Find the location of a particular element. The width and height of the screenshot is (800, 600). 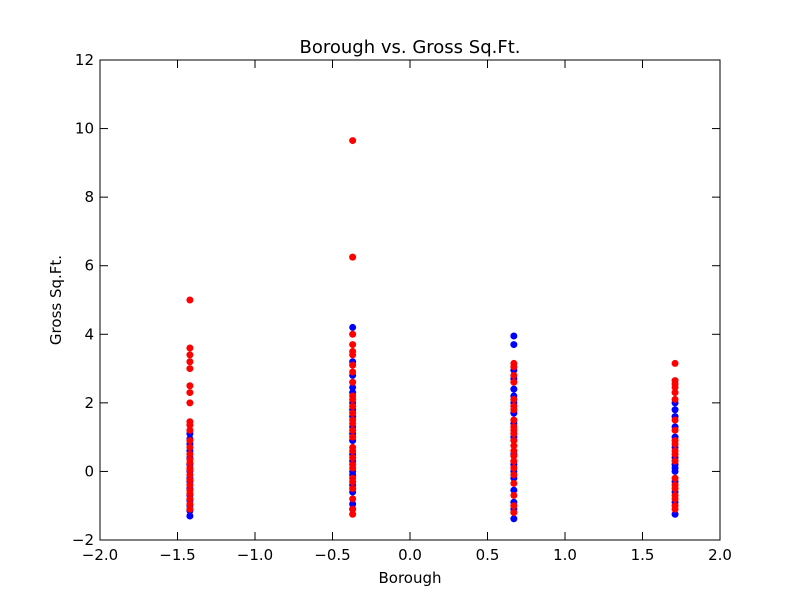

y-tick-label: −2 is located at coordinates (83, 540).